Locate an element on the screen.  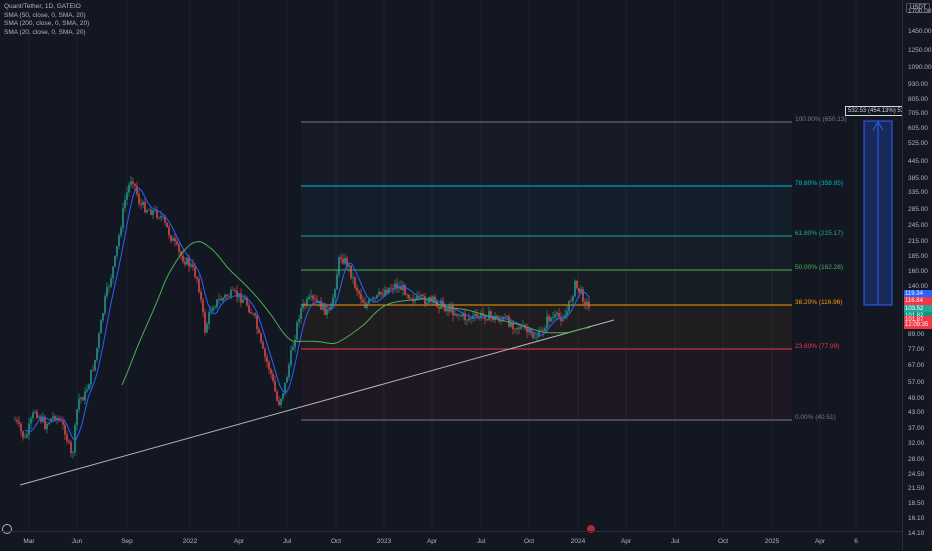
fib-level-label: 61.80% (225.17) is located at coordinates (819, 233).